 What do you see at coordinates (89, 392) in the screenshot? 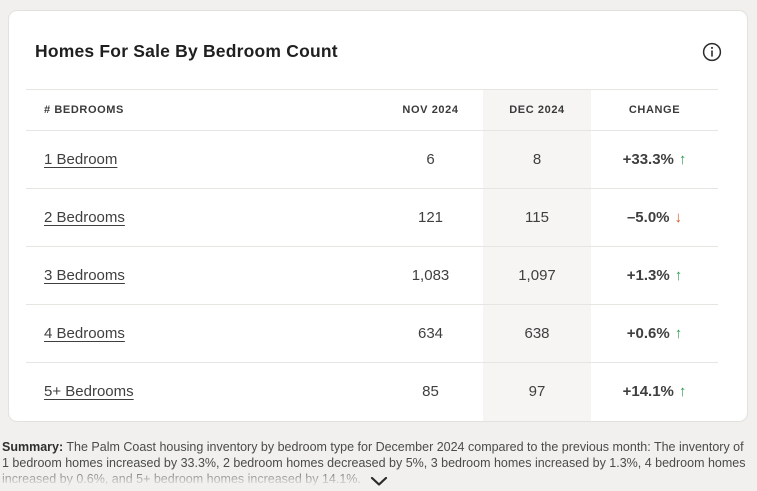
I see `bedroom-type-link: 5+ Bedrooms` at bounding box center [89, 392].